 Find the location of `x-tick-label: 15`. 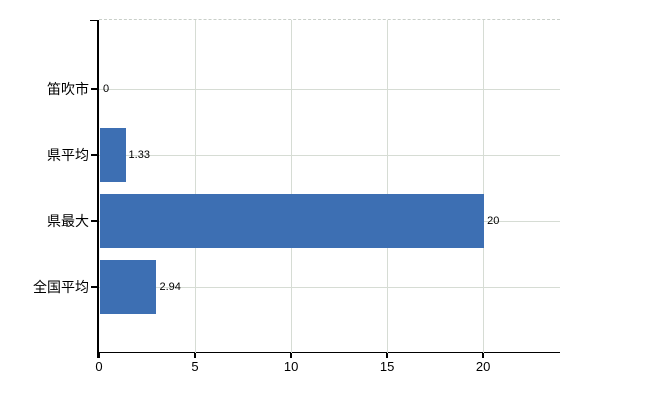

x-tick-label: 15 is located at coordinates (387, 366).